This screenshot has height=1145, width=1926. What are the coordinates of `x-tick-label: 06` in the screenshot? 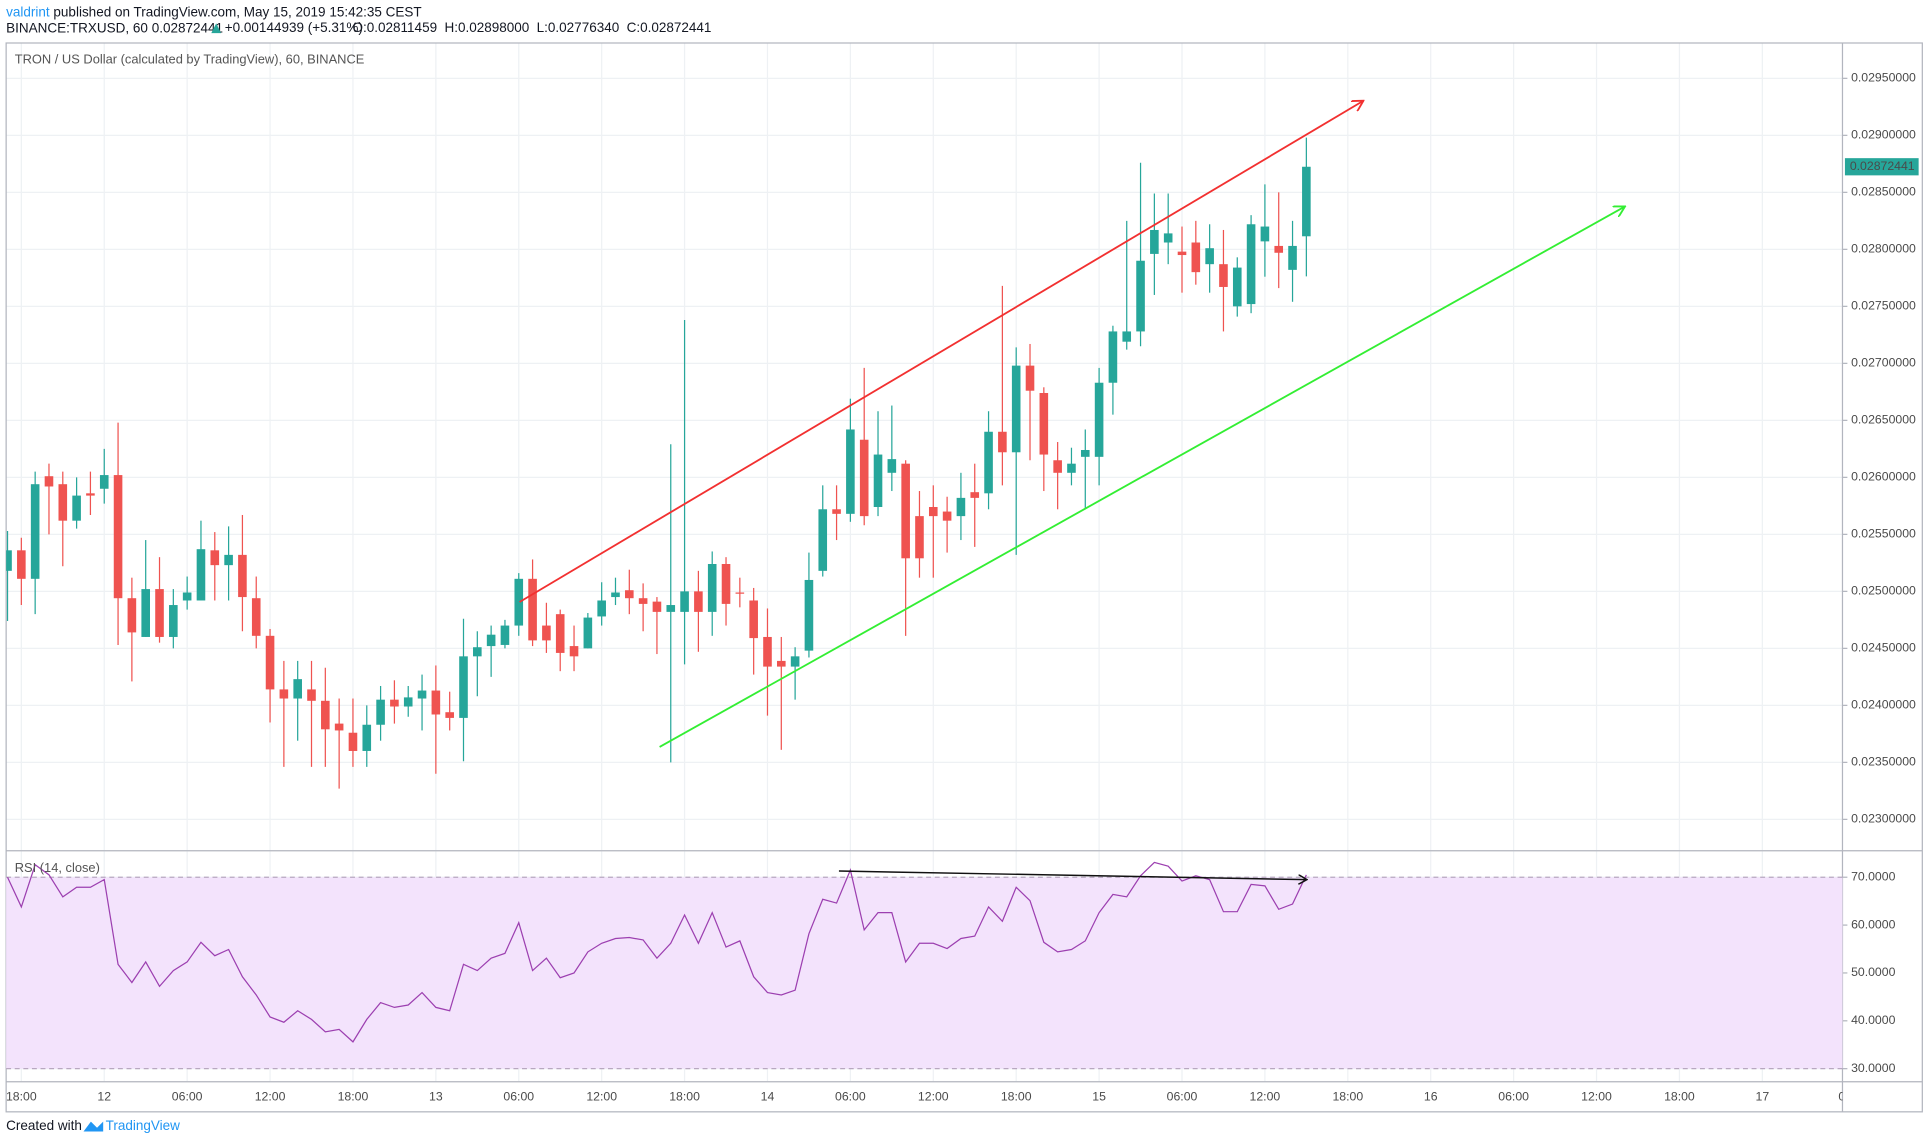 It's located at (1845, 1096).